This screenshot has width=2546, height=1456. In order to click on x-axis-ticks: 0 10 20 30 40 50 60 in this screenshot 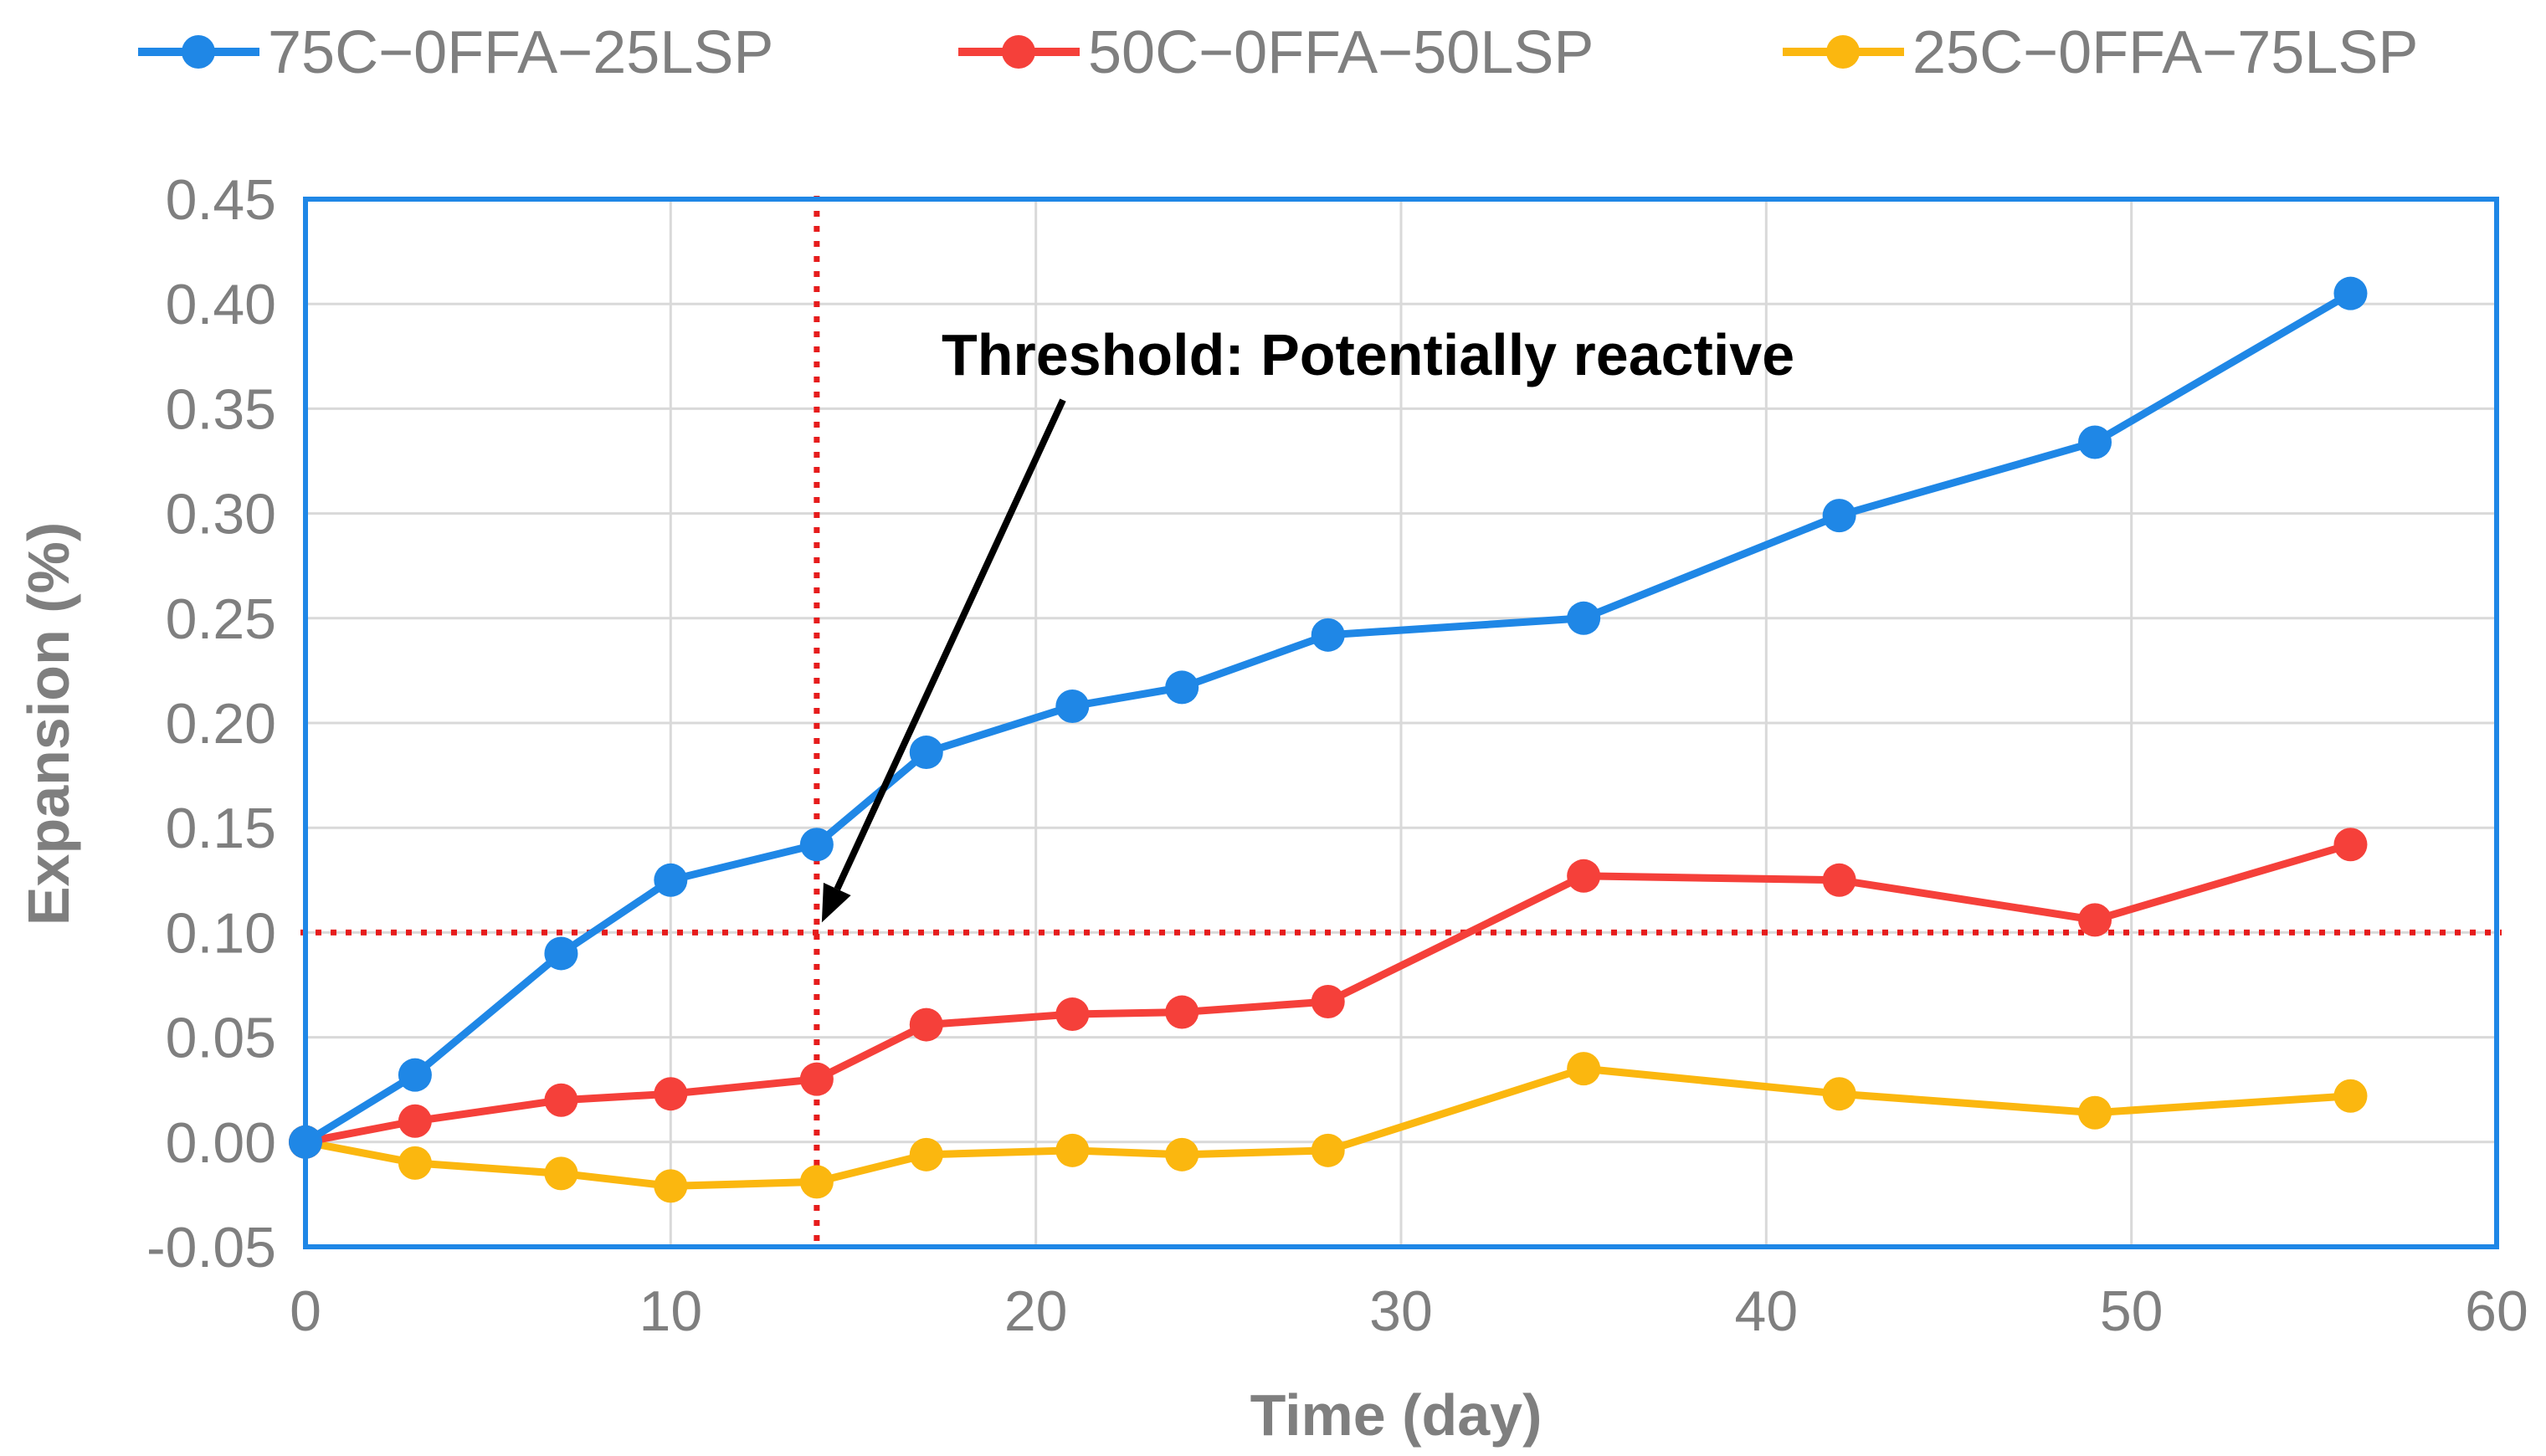, I will do `click(1409, 1311)`.